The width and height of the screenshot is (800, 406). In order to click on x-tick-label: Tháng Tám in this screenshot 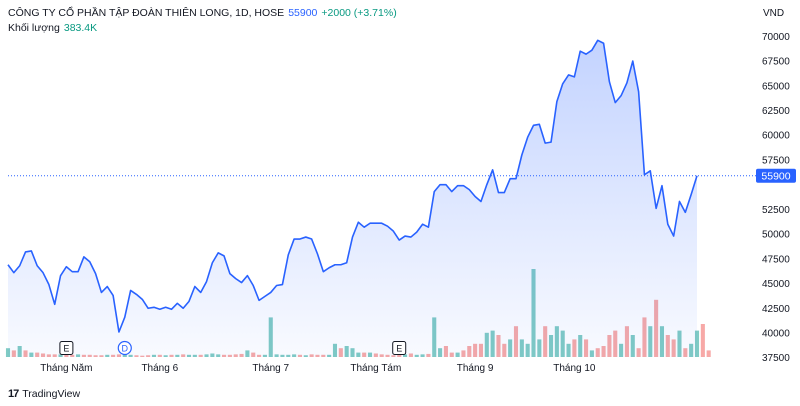, I will do `click(375, 368)`.